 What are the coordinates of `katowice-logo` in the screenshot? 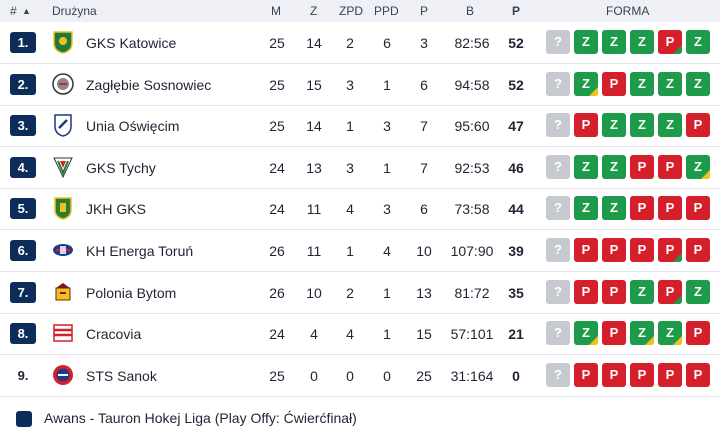 It's located at (63, 42).